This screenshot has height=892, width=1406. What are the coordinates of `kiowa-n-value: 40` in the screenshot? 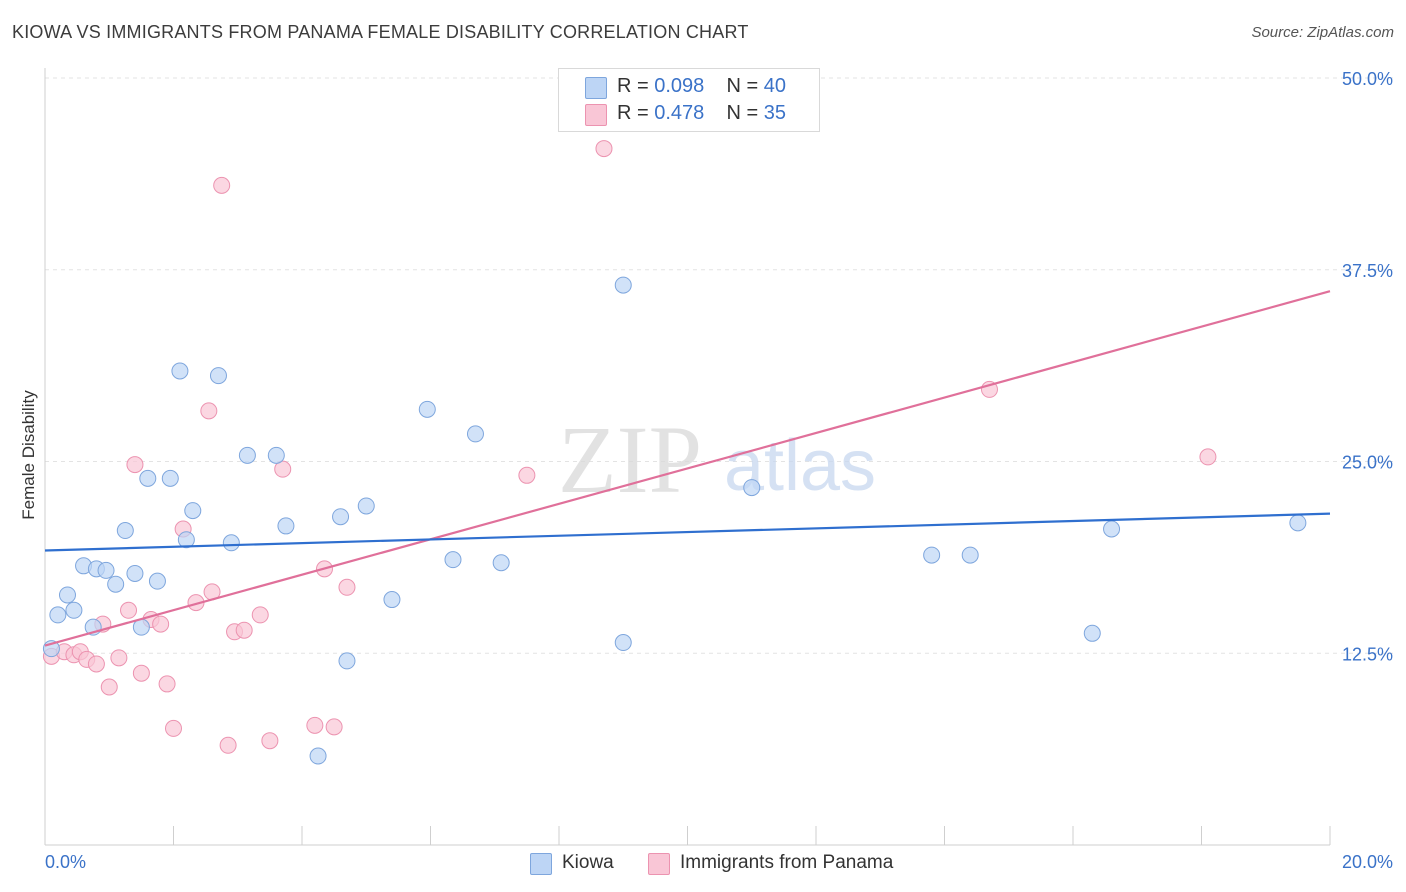 It's located at (775, 86).